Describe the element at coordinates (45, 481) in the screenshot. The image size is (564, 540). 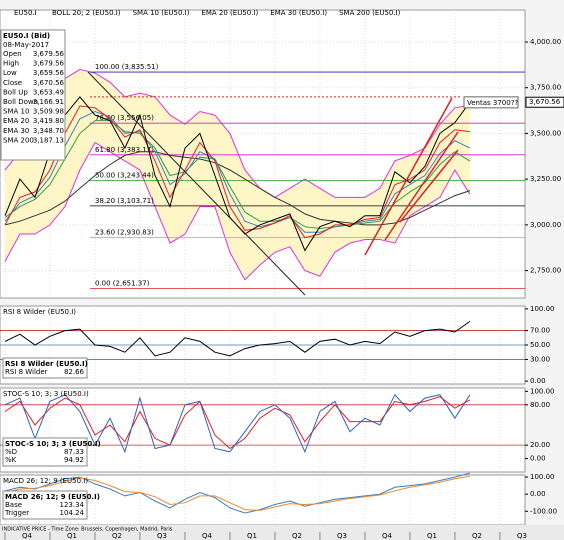
I see `panel-title: MACD 26; 12; 9 (EU50.I)` at that location.